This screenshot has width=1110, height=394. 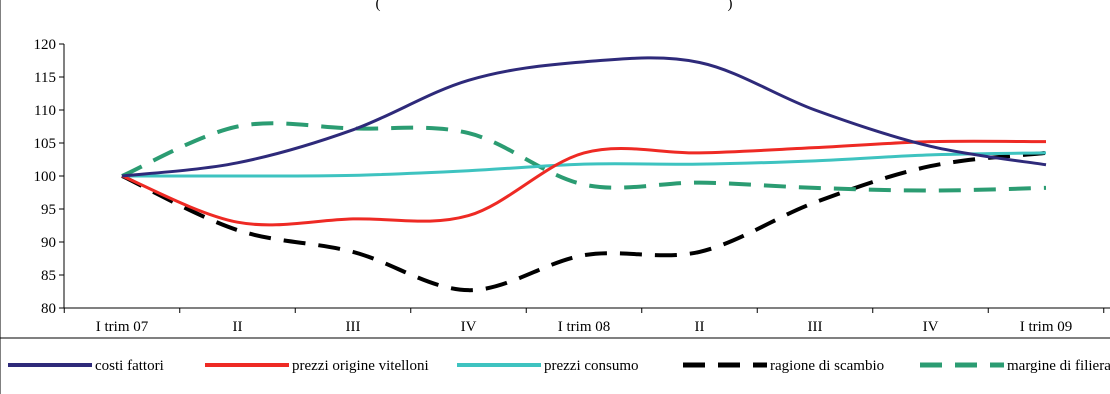 What do you see at coordinates (730, 6) in the screenshot?
I see `title-fragment-close: )` at bounding box center [730, 6].